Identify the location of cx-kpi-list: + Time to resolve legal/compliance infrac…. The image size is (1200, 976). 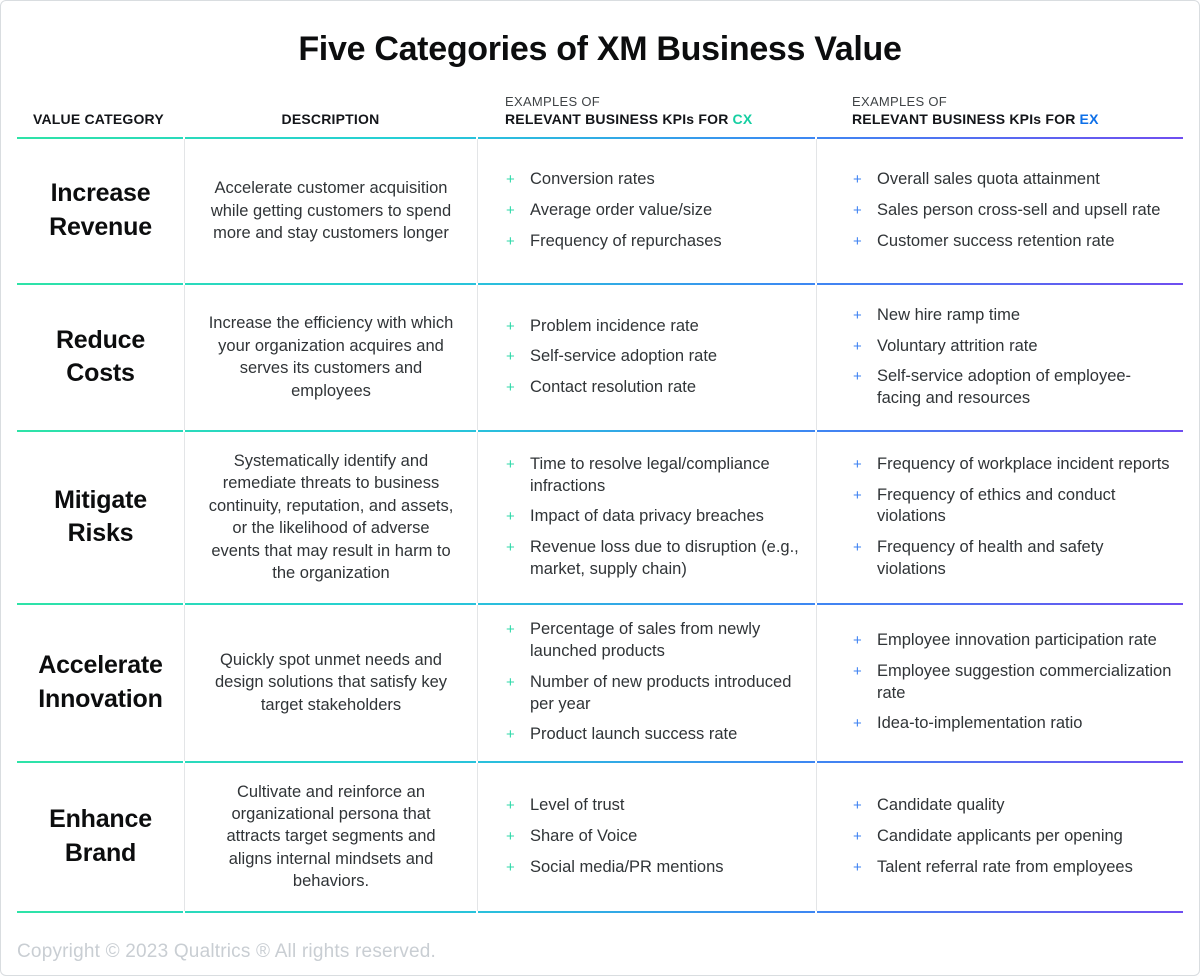
(646, 517).